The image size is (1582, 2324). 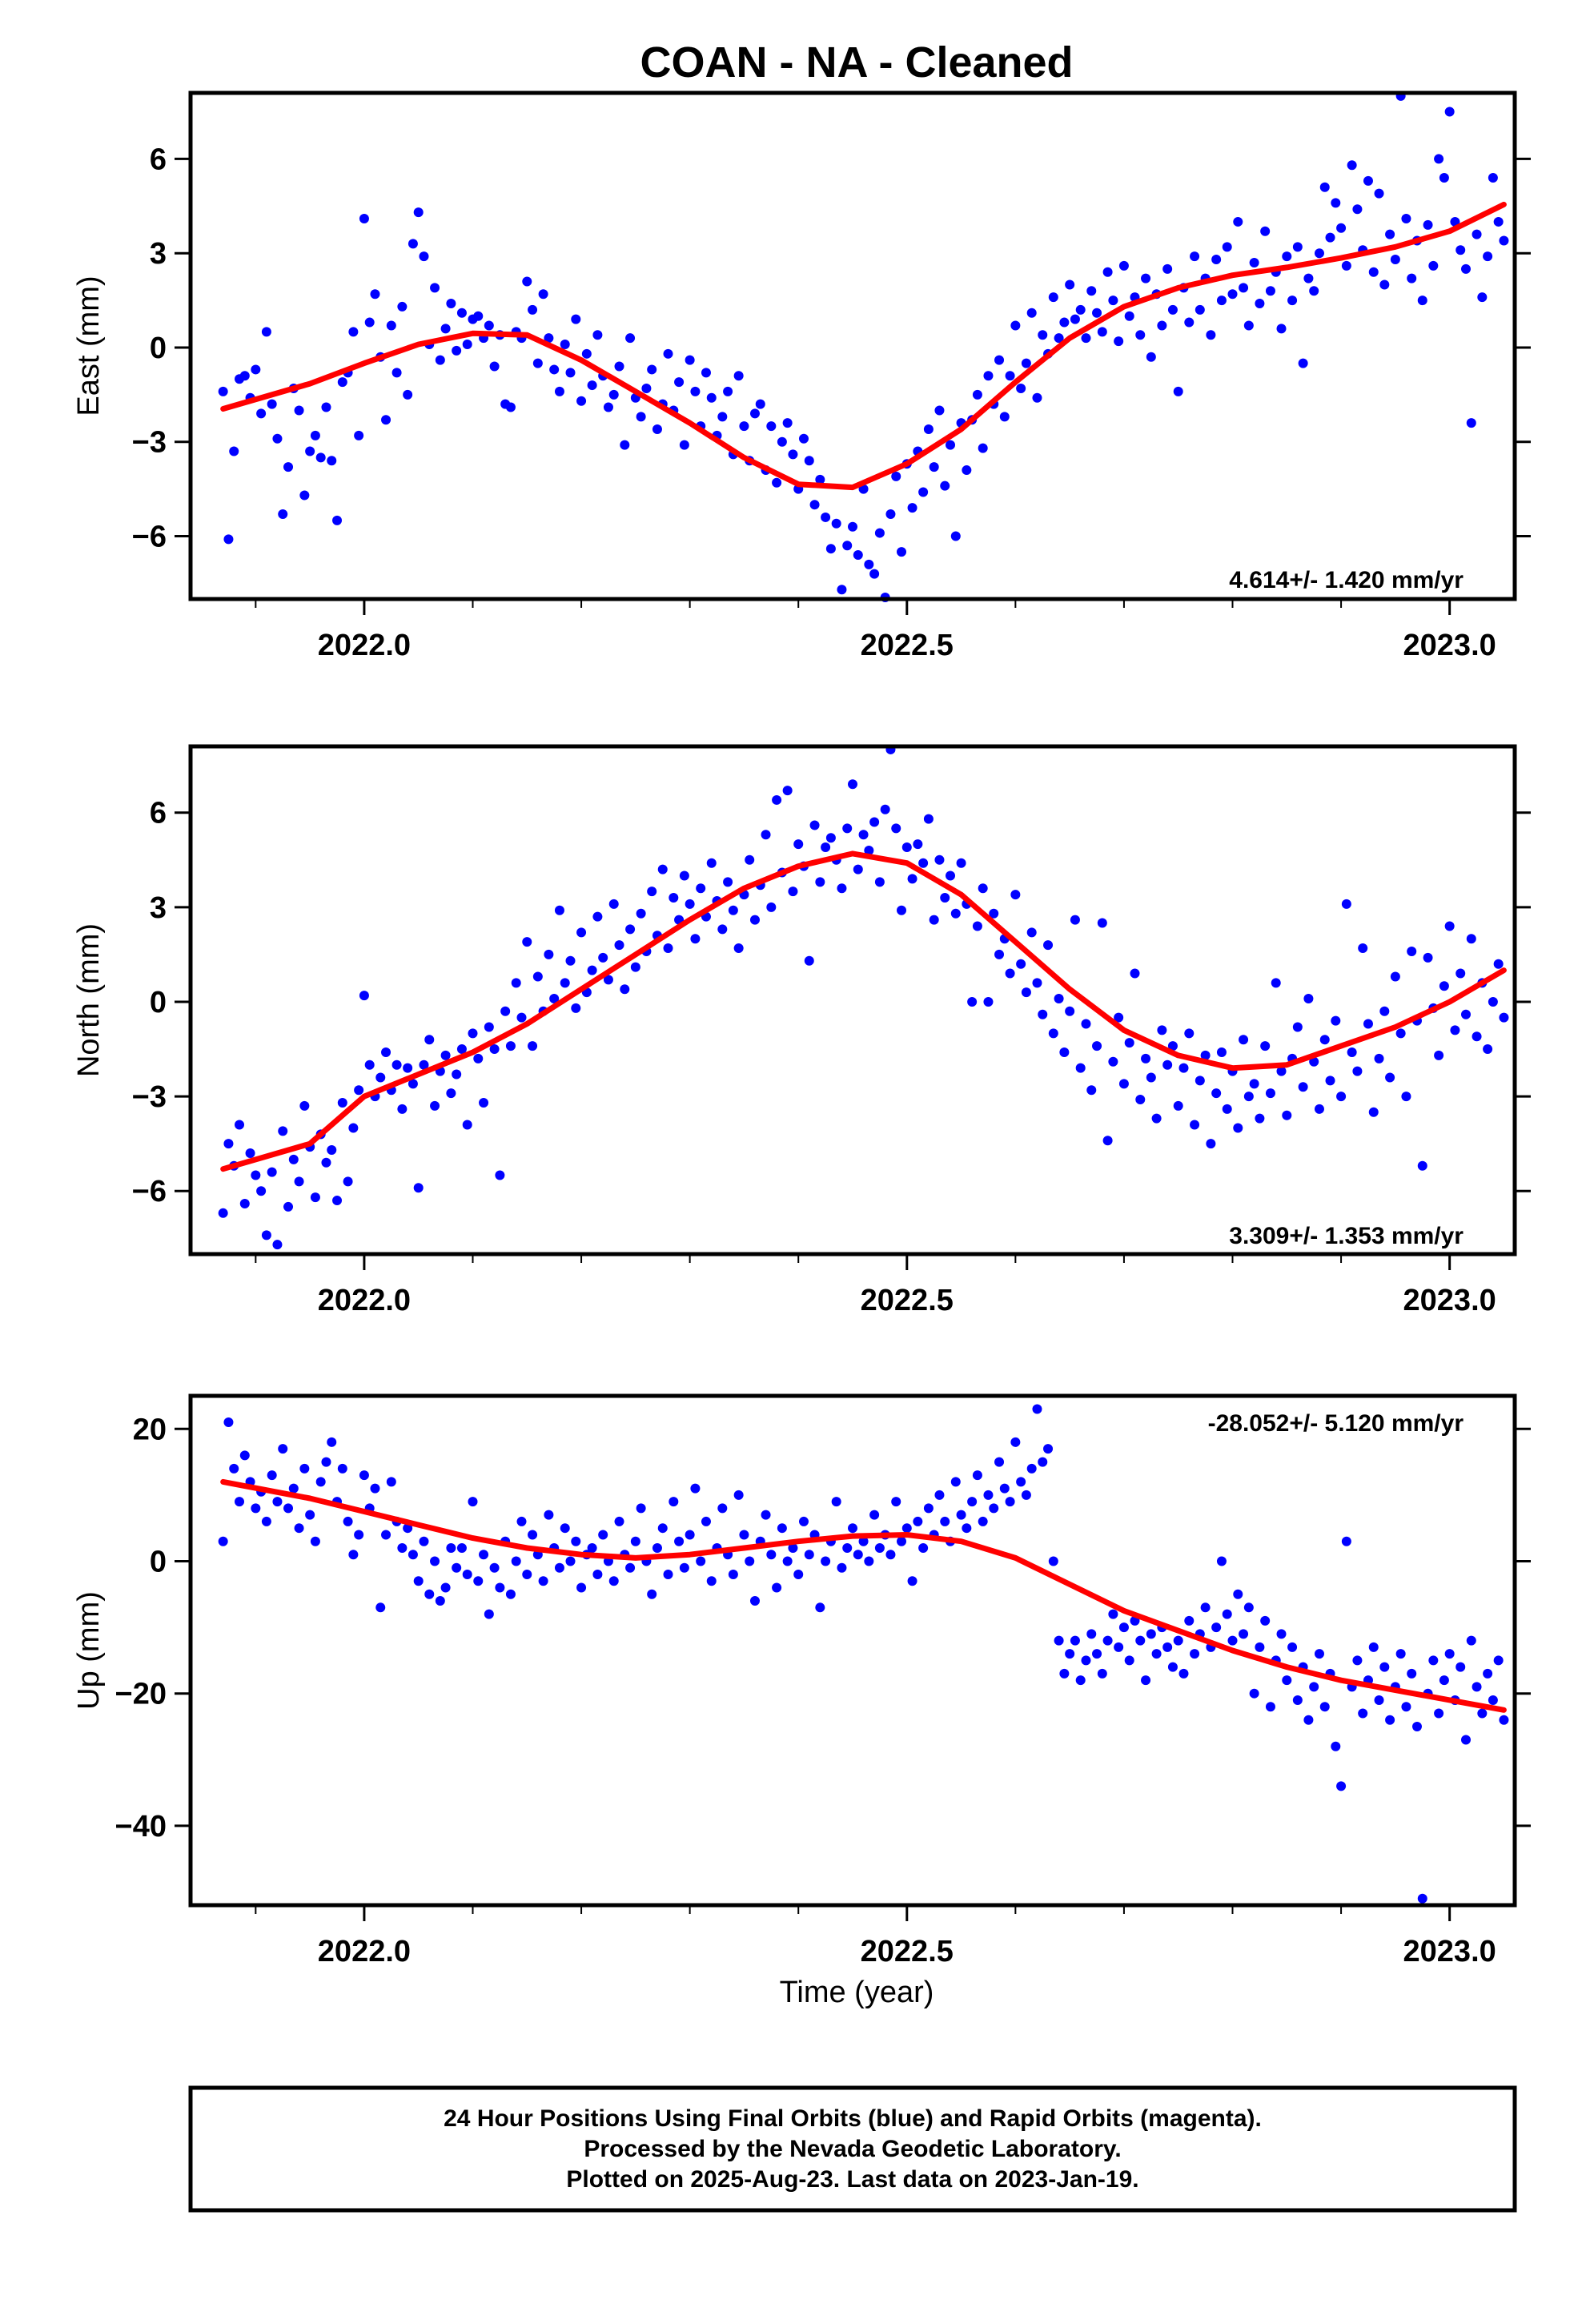 I want to click on y-tick-label: −6, so click(x=149, y=1191).